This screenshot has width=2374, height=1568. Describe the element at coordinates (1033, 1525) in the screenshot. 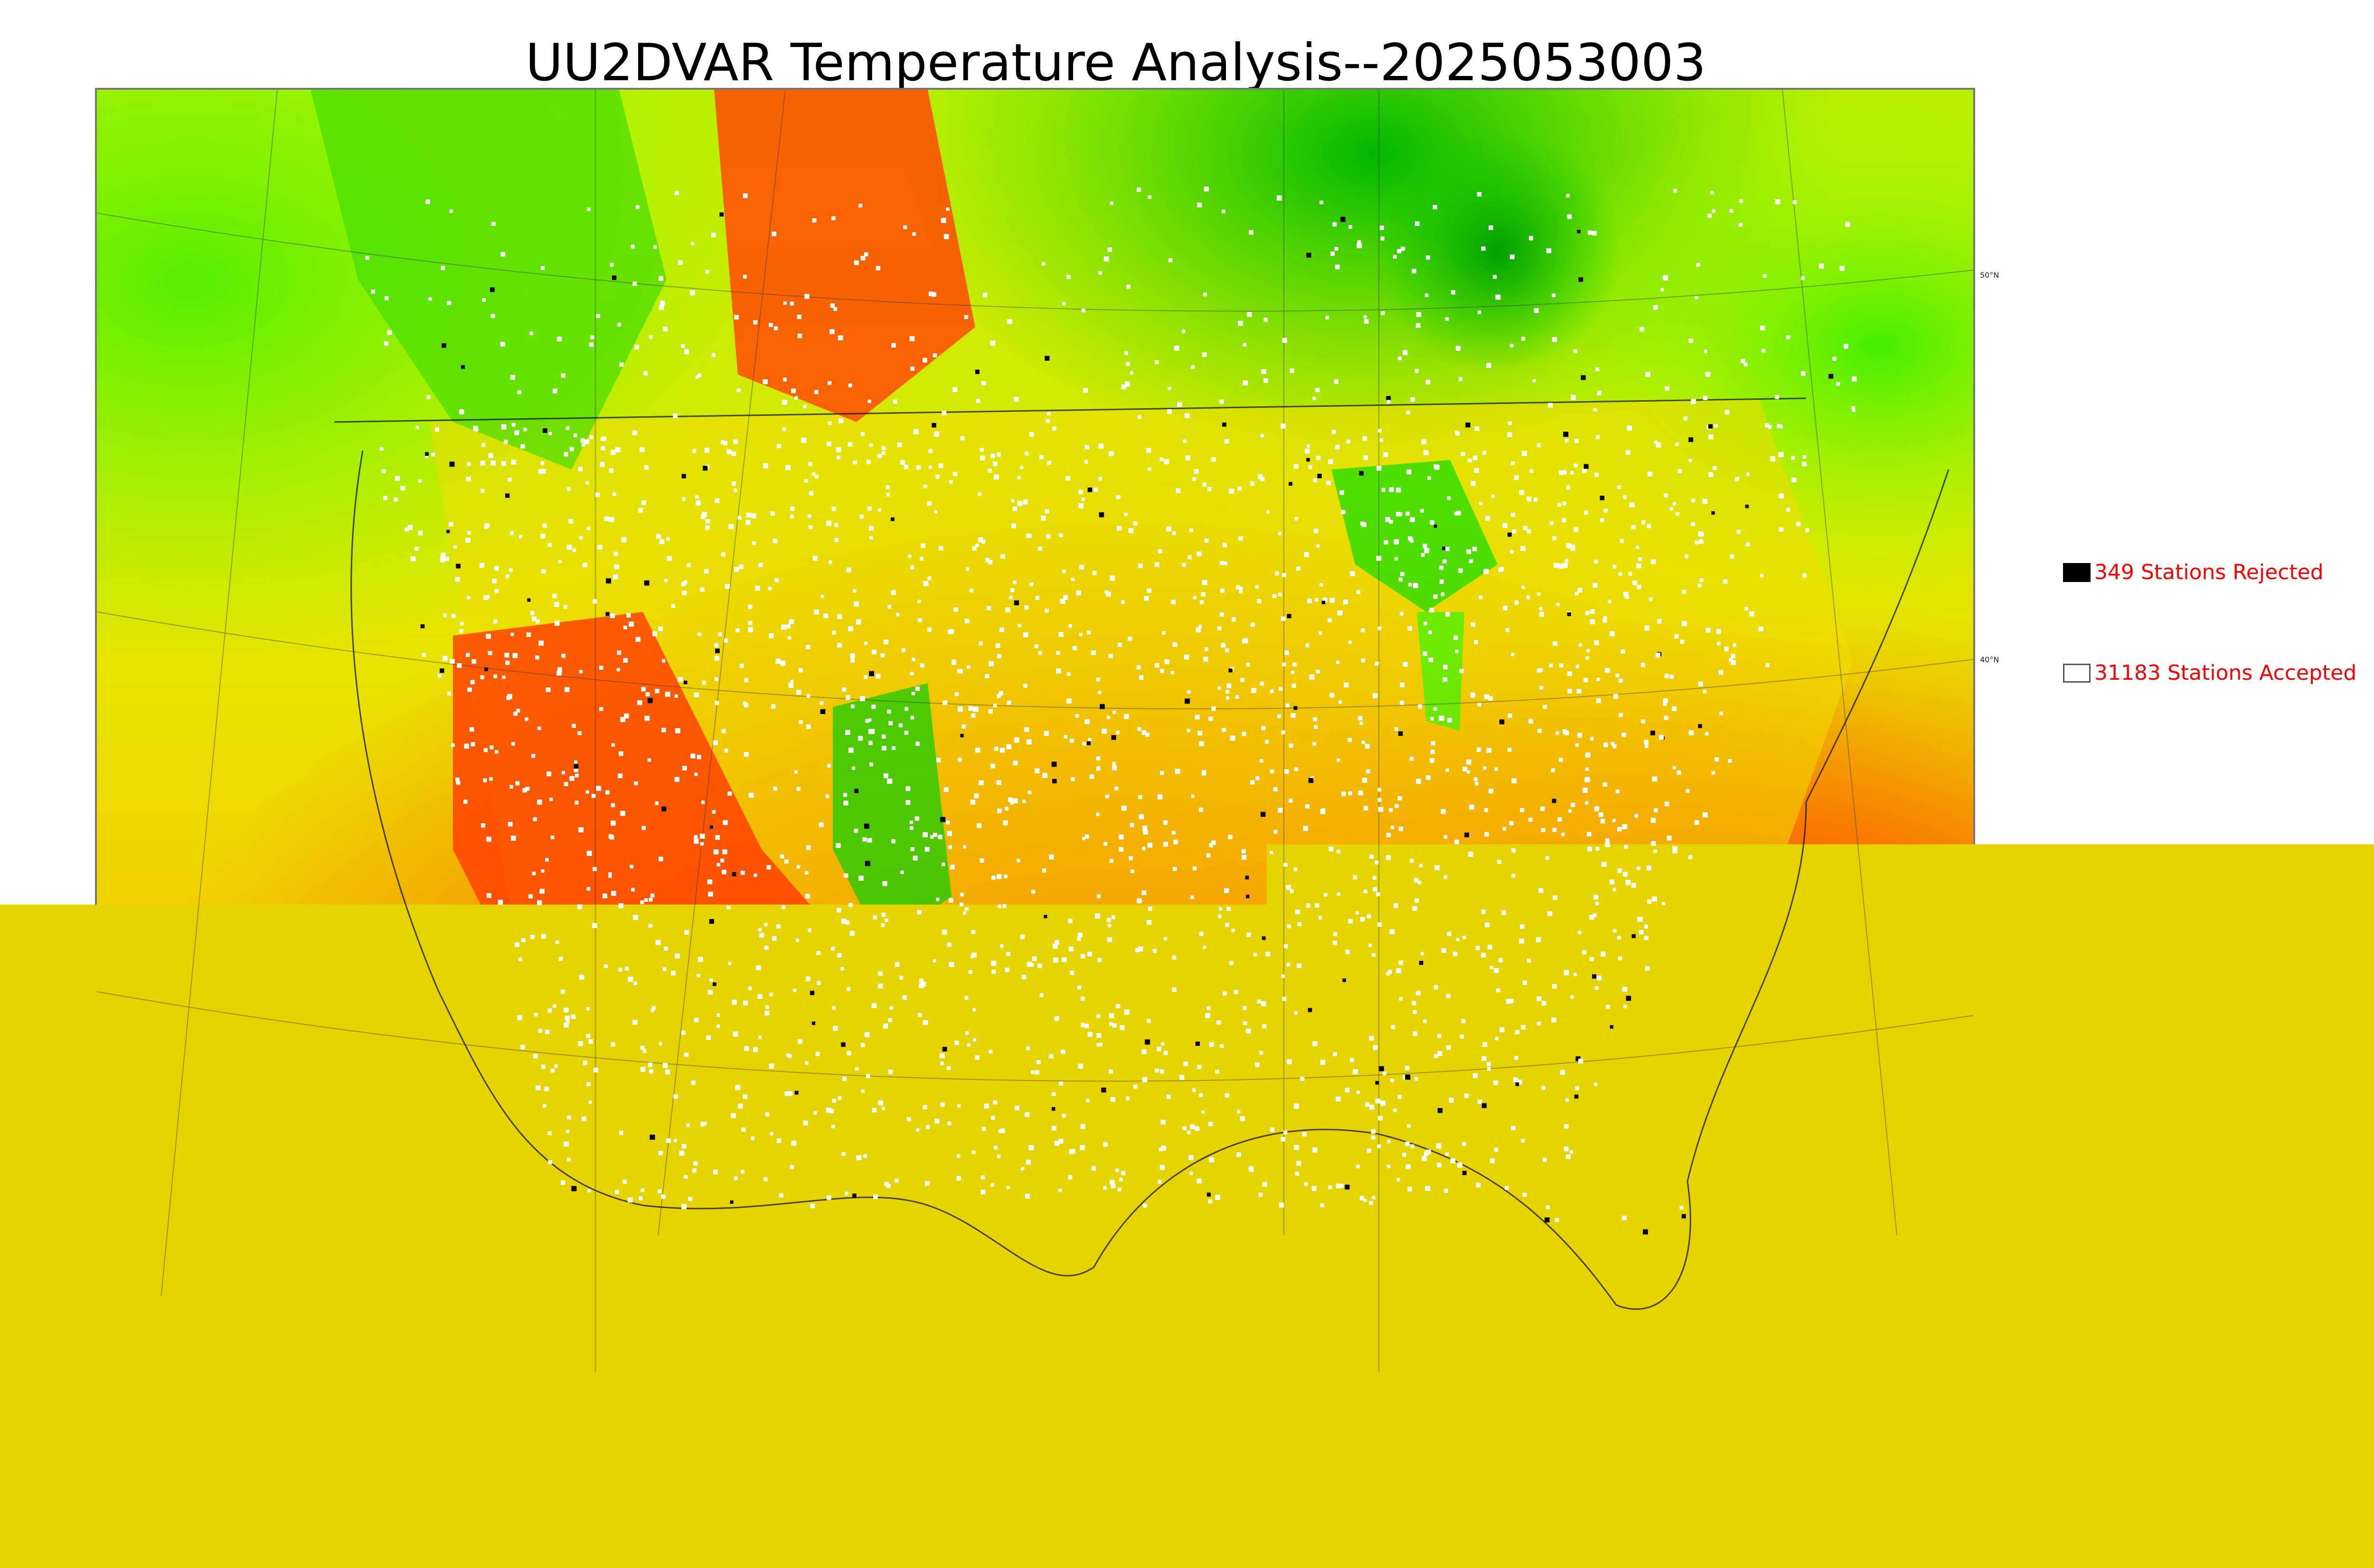

I see `colorbar-tick-label: 0` at that location.